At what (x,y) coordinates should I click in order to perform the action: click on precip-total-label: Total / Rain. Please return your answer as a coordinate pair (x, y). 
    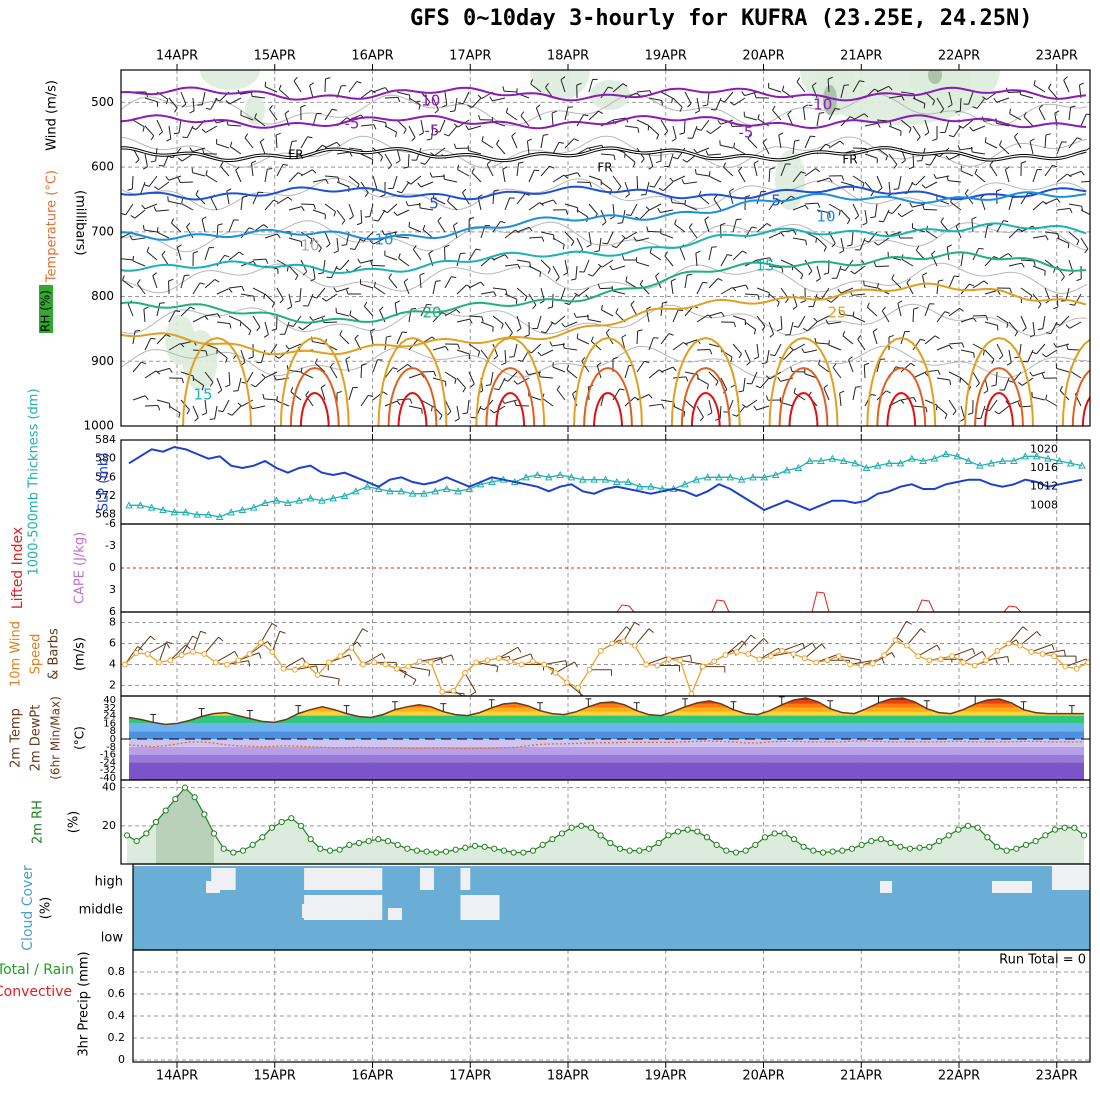
    Looking at the image, I should click on (37, 970).